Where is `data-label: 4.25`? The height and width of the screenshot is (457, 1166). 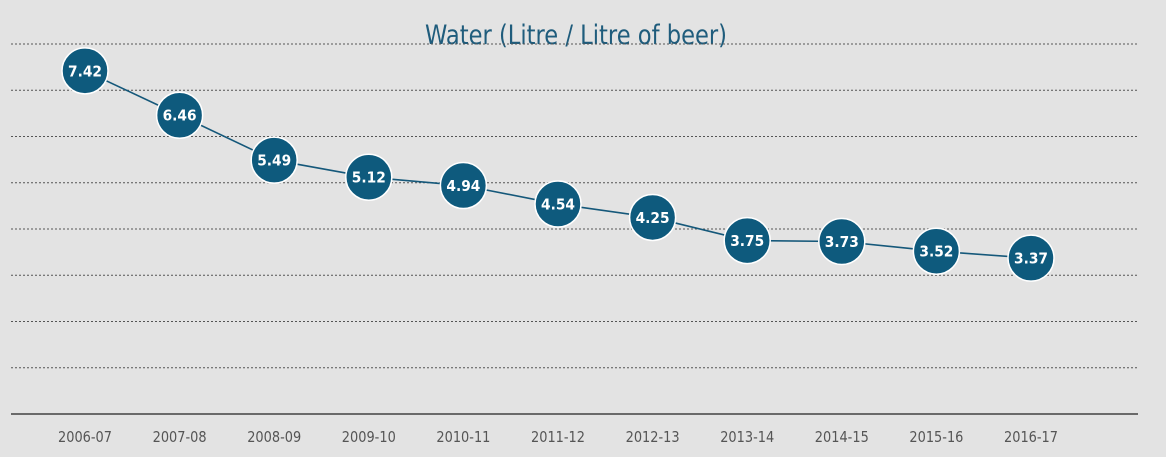
data-label: 4.25 is located at coordinates (653, 218).